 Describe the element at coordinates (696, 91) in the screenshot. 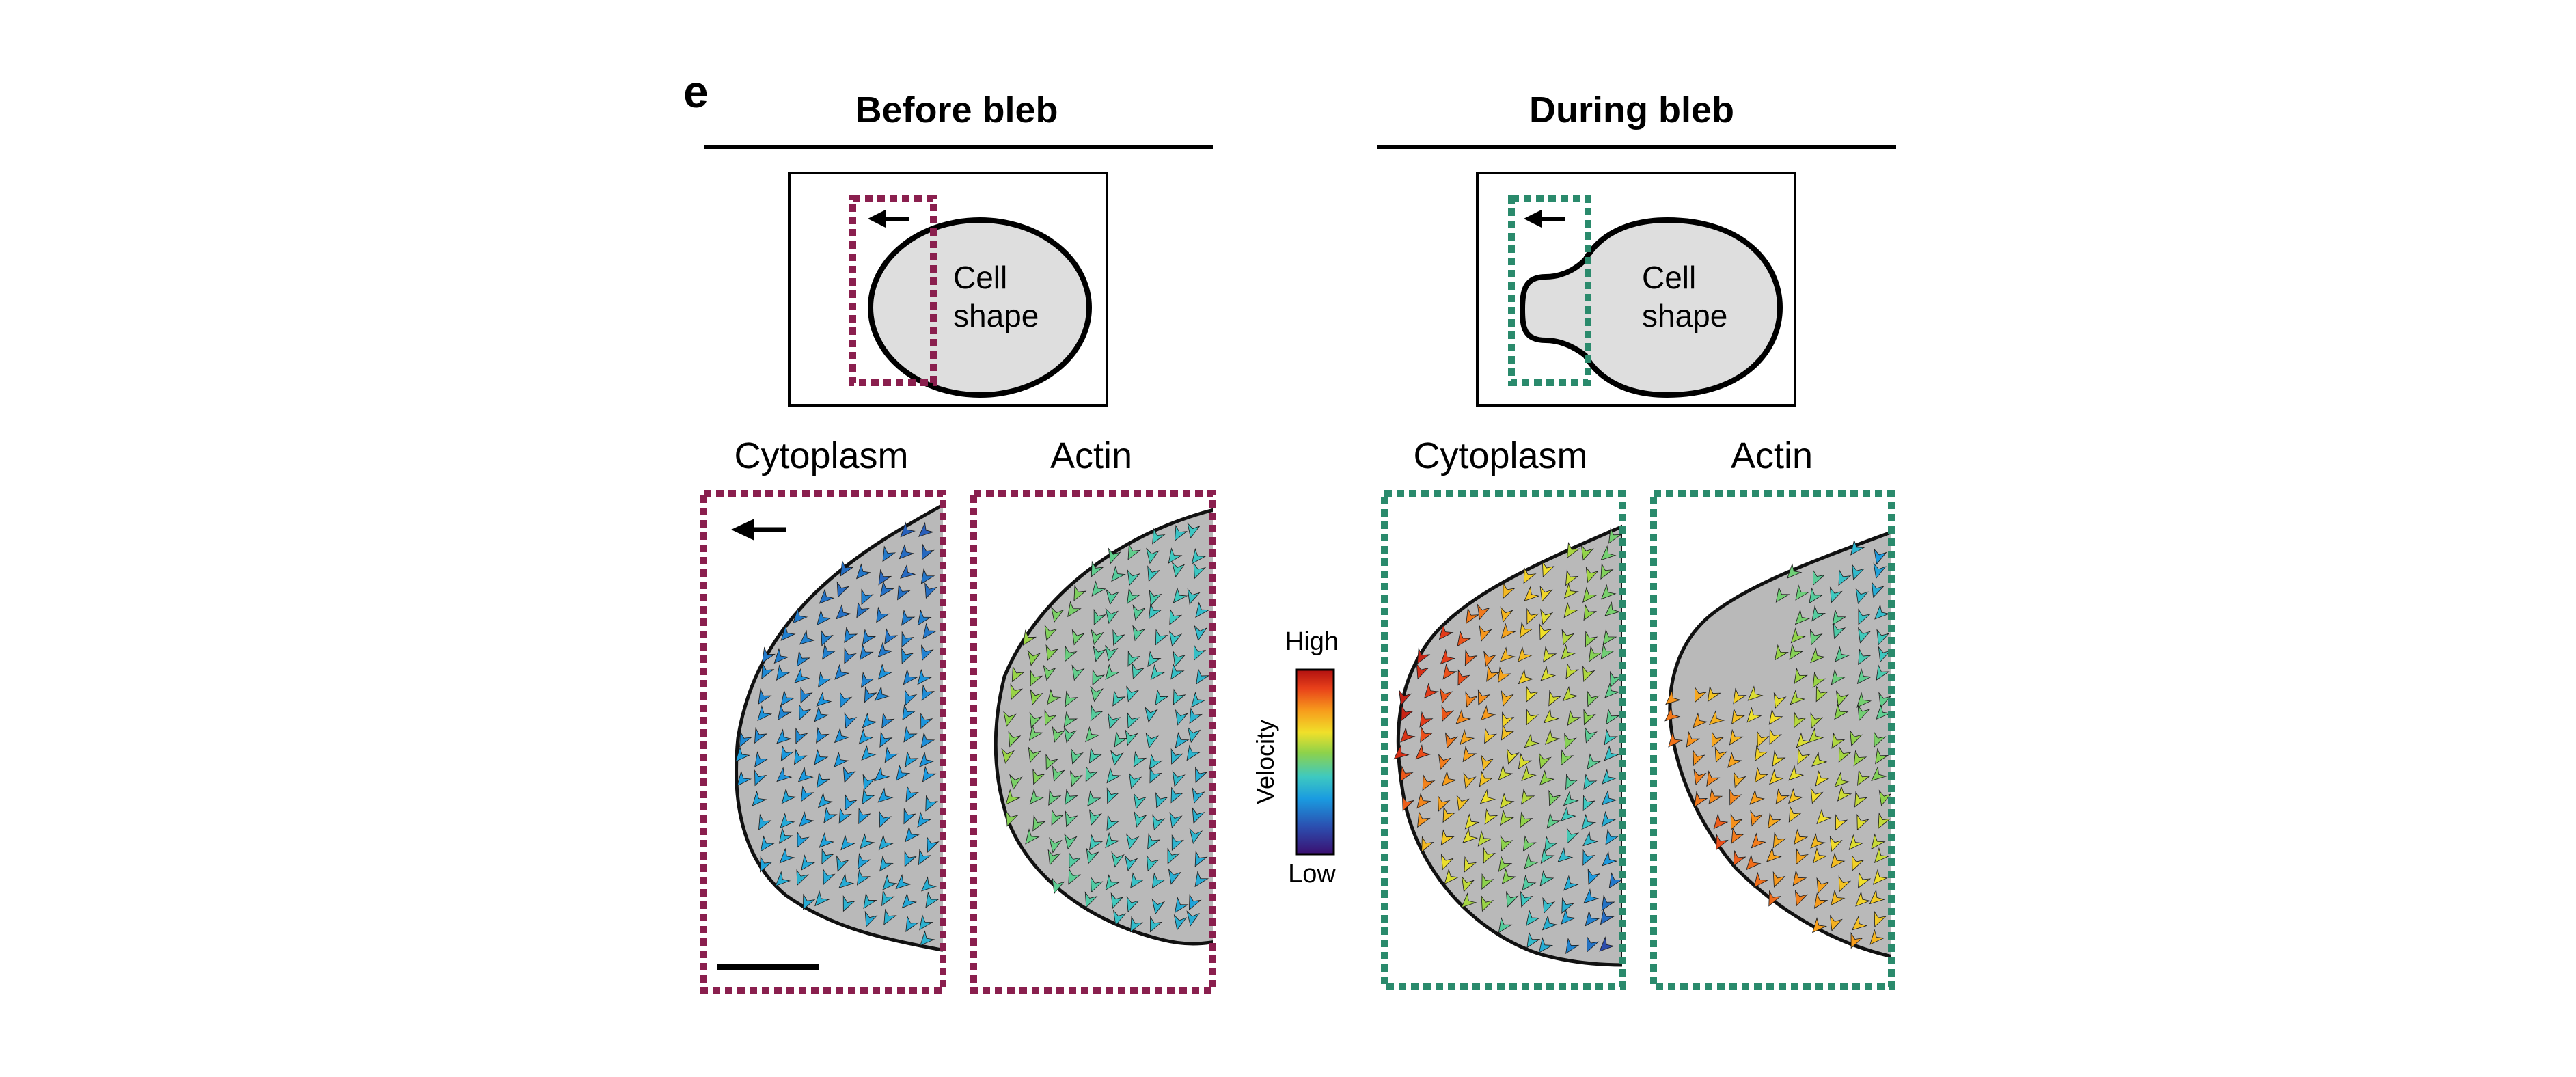

I see `panel-letter: e` at that location.